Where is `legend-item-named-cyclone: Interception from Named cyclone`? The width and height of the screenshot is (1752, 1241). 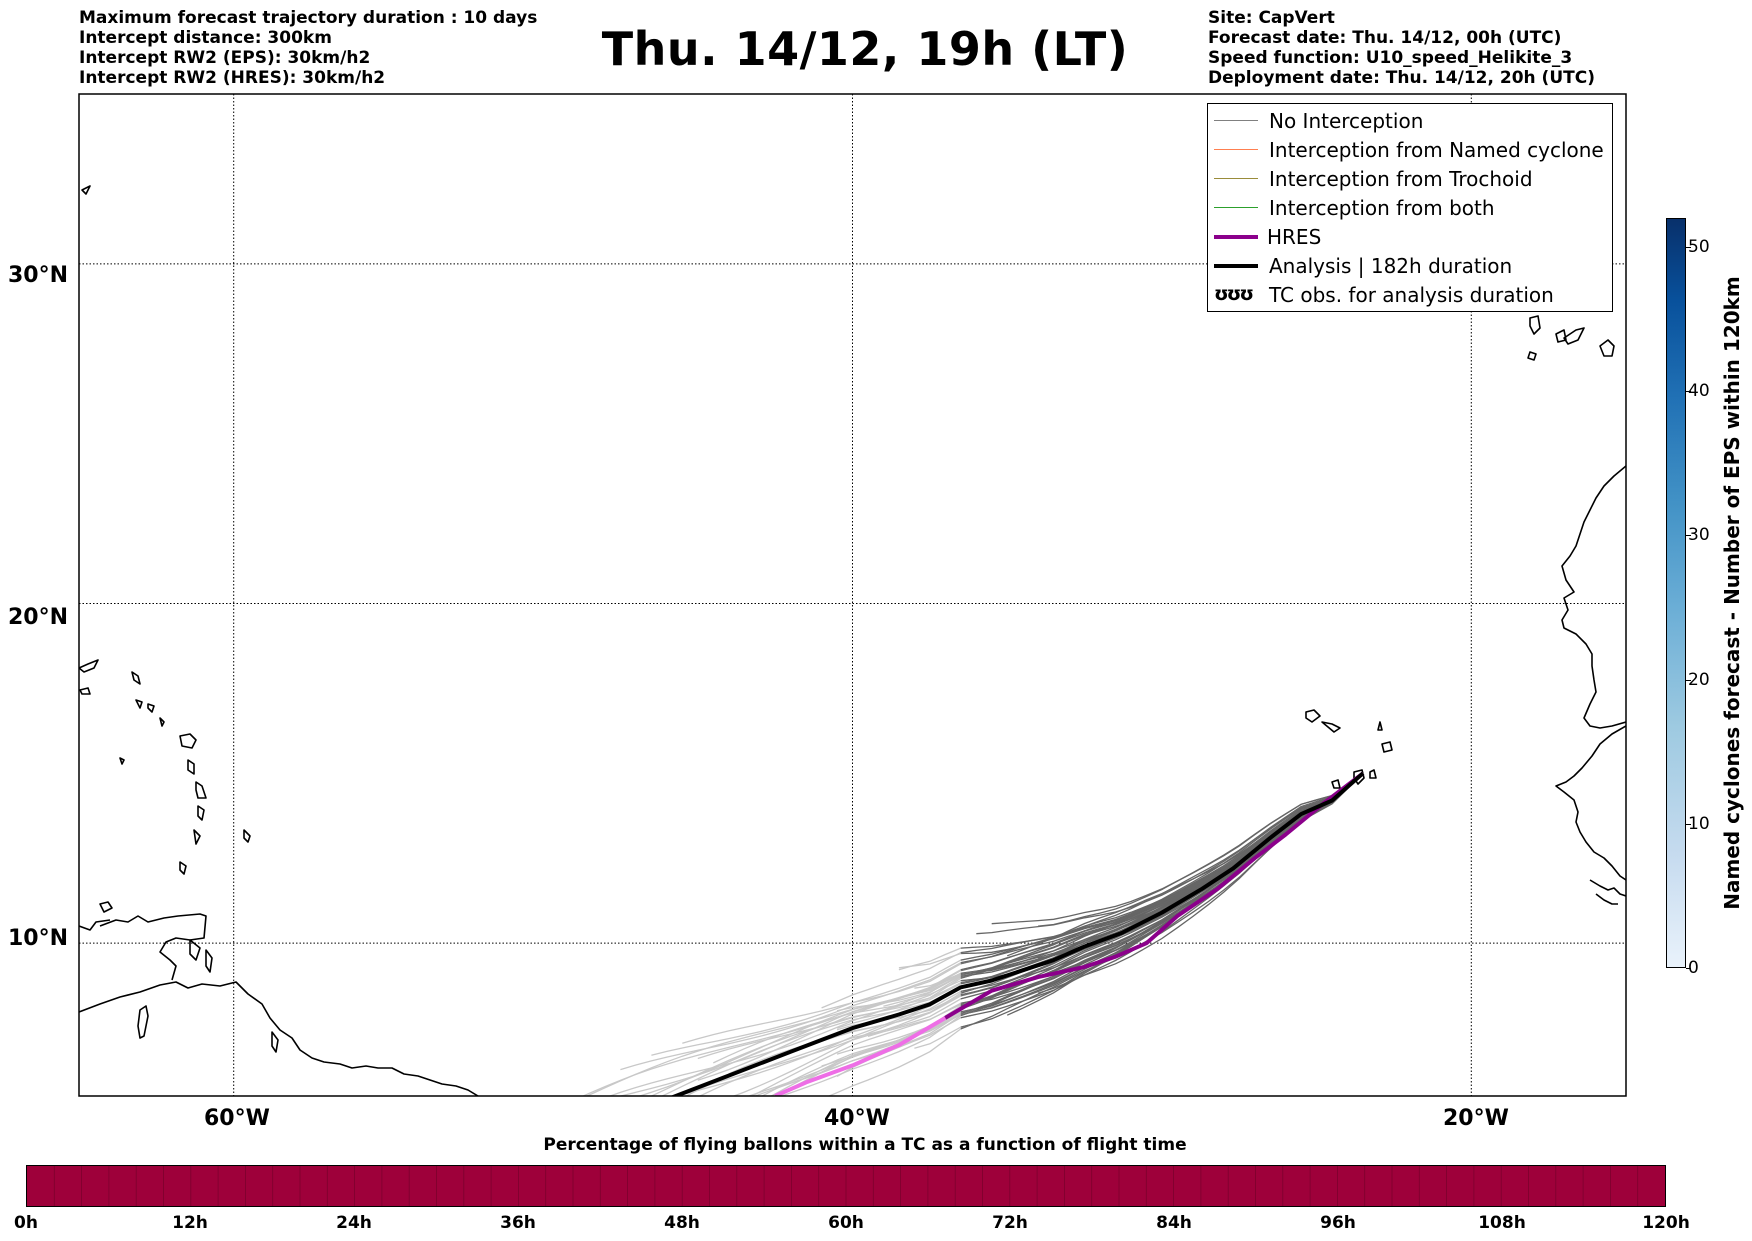 legend-item-named-cyclone: Interception from Named cyclone is located at coordinates (1410, 150).